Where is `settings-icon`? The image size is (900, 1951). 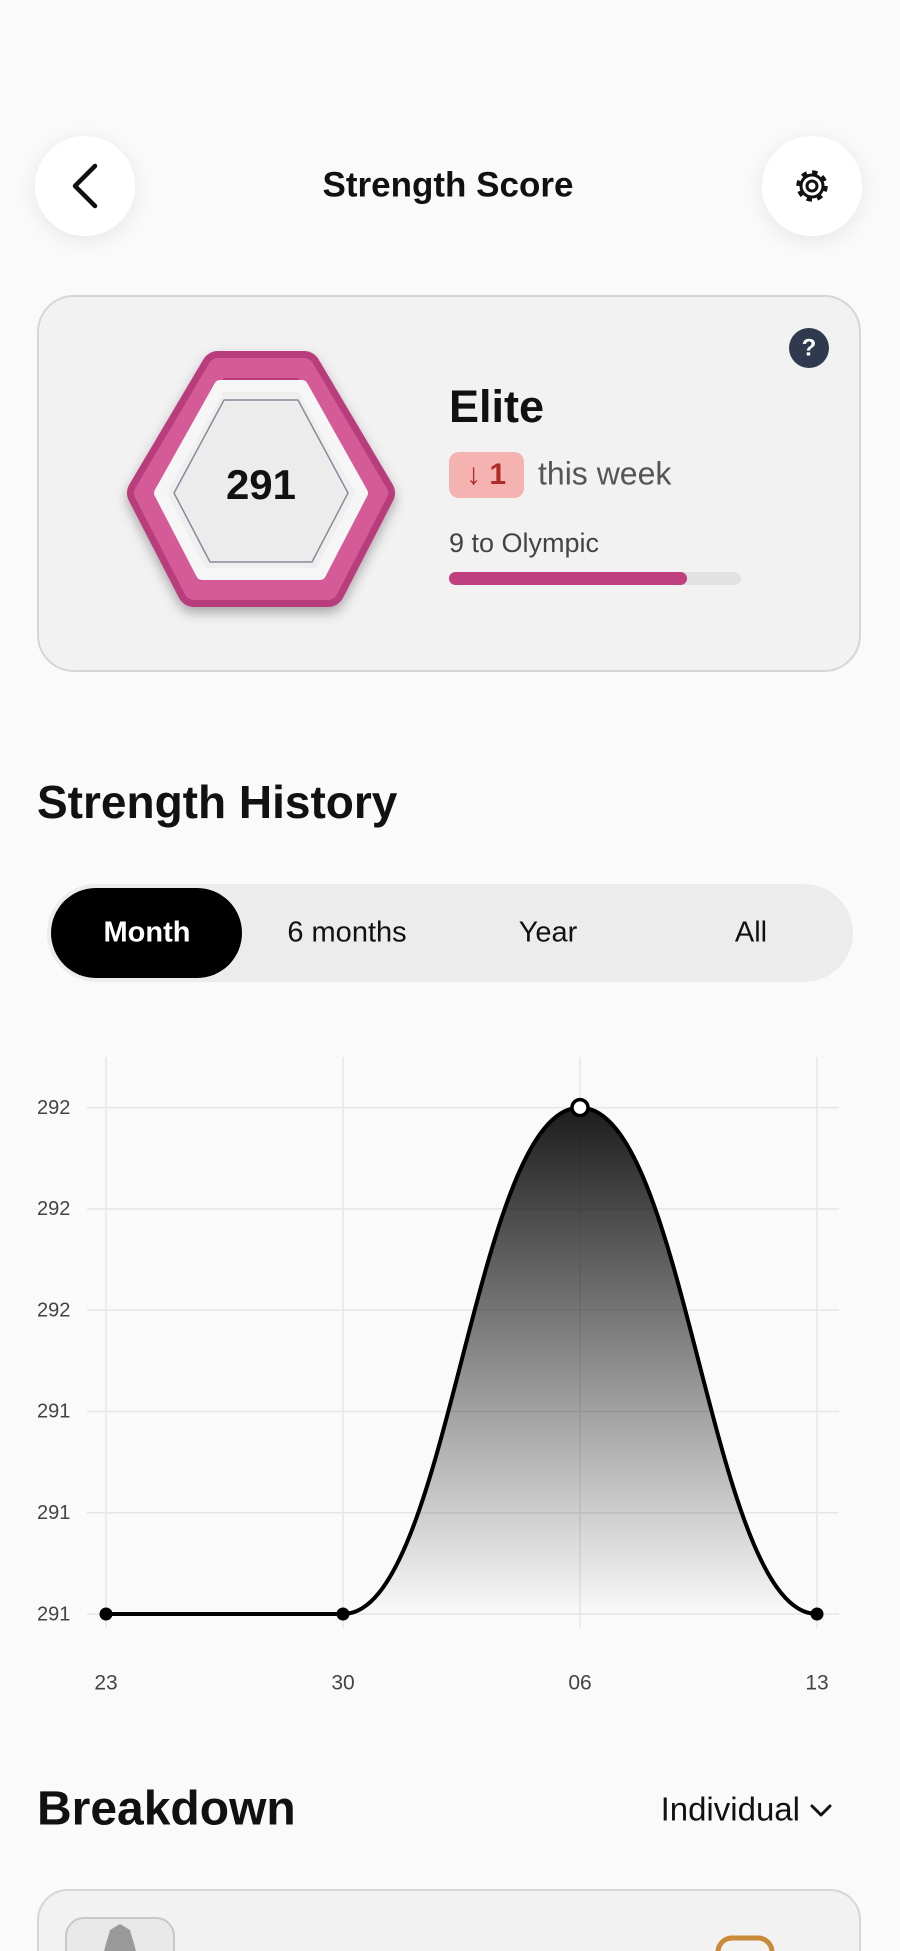
settings-icon is located at coordinates (812, 186).